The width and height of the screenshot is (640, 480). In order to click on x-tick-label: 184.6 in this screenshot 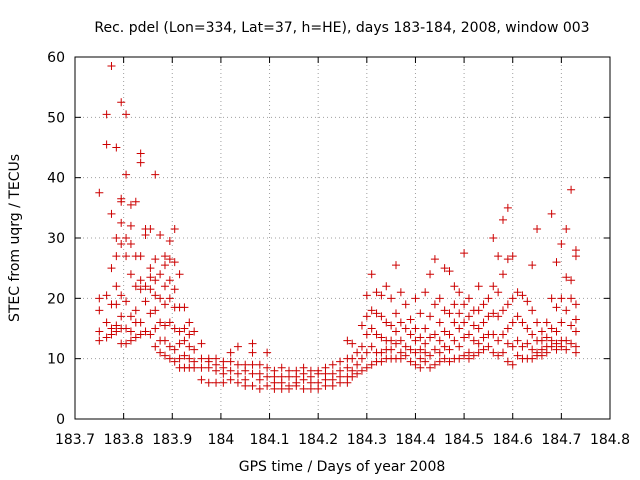, I will do `click(513, 440)`.